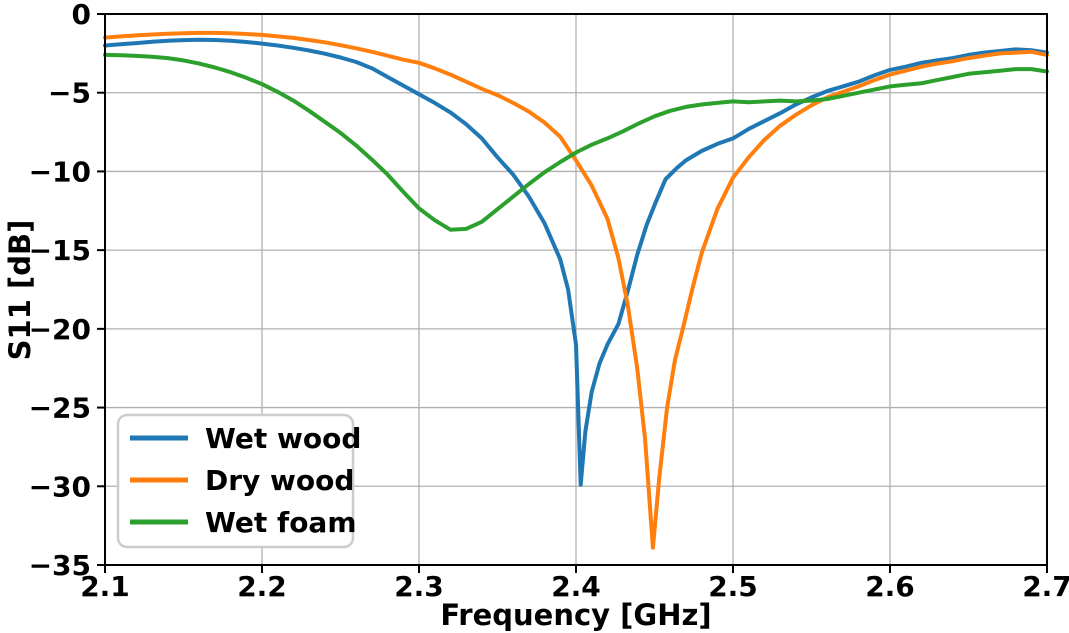 This screenshot has width=1069, height=633. Describe the element at coordinates (60, 329) in the screenshot. I see `y-tick-label: −20` at that location.